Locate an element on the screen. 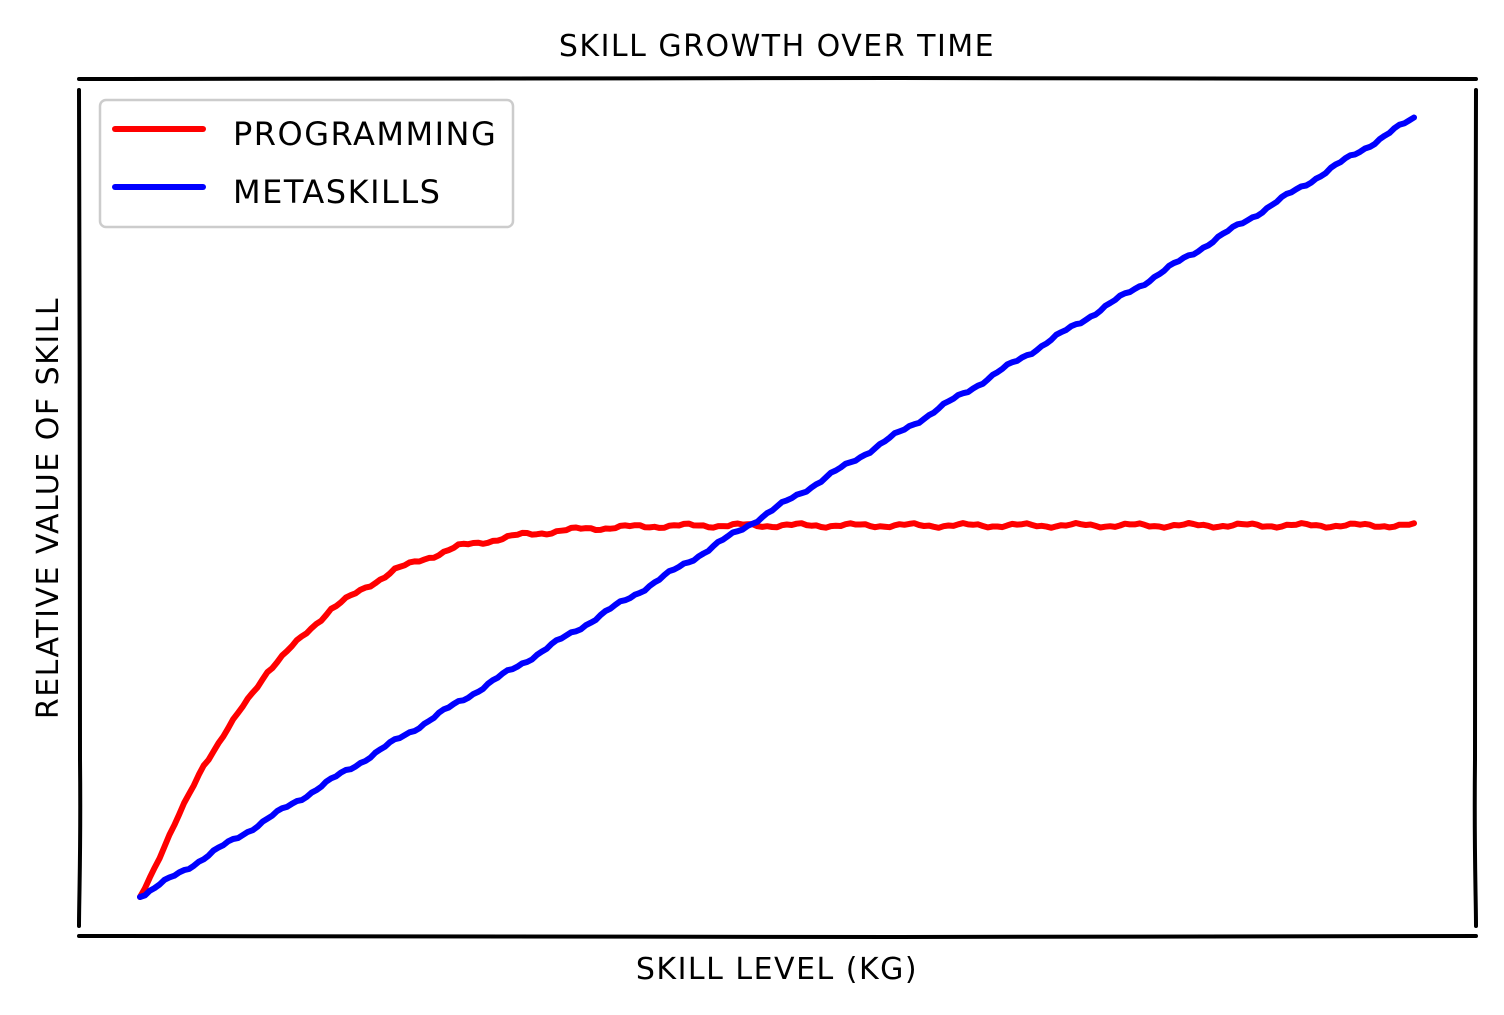 The height and width of the screenshot is (1015, 1504). plot-frame-right is located at coordinates (1475, 508).